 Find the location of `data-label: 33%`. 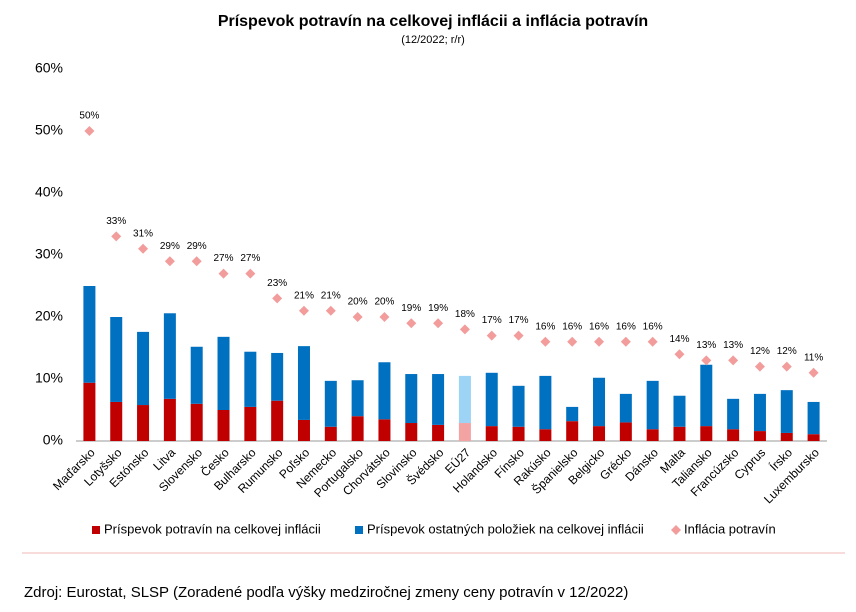

data-label: 33% is located at coordinates (116, 221).